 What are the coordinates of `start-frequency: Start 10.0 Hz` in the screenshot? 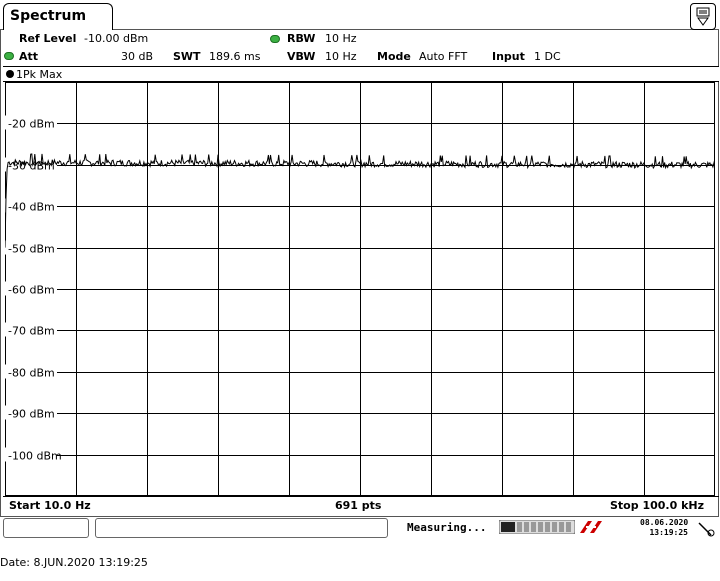 It's located at (50, 505).